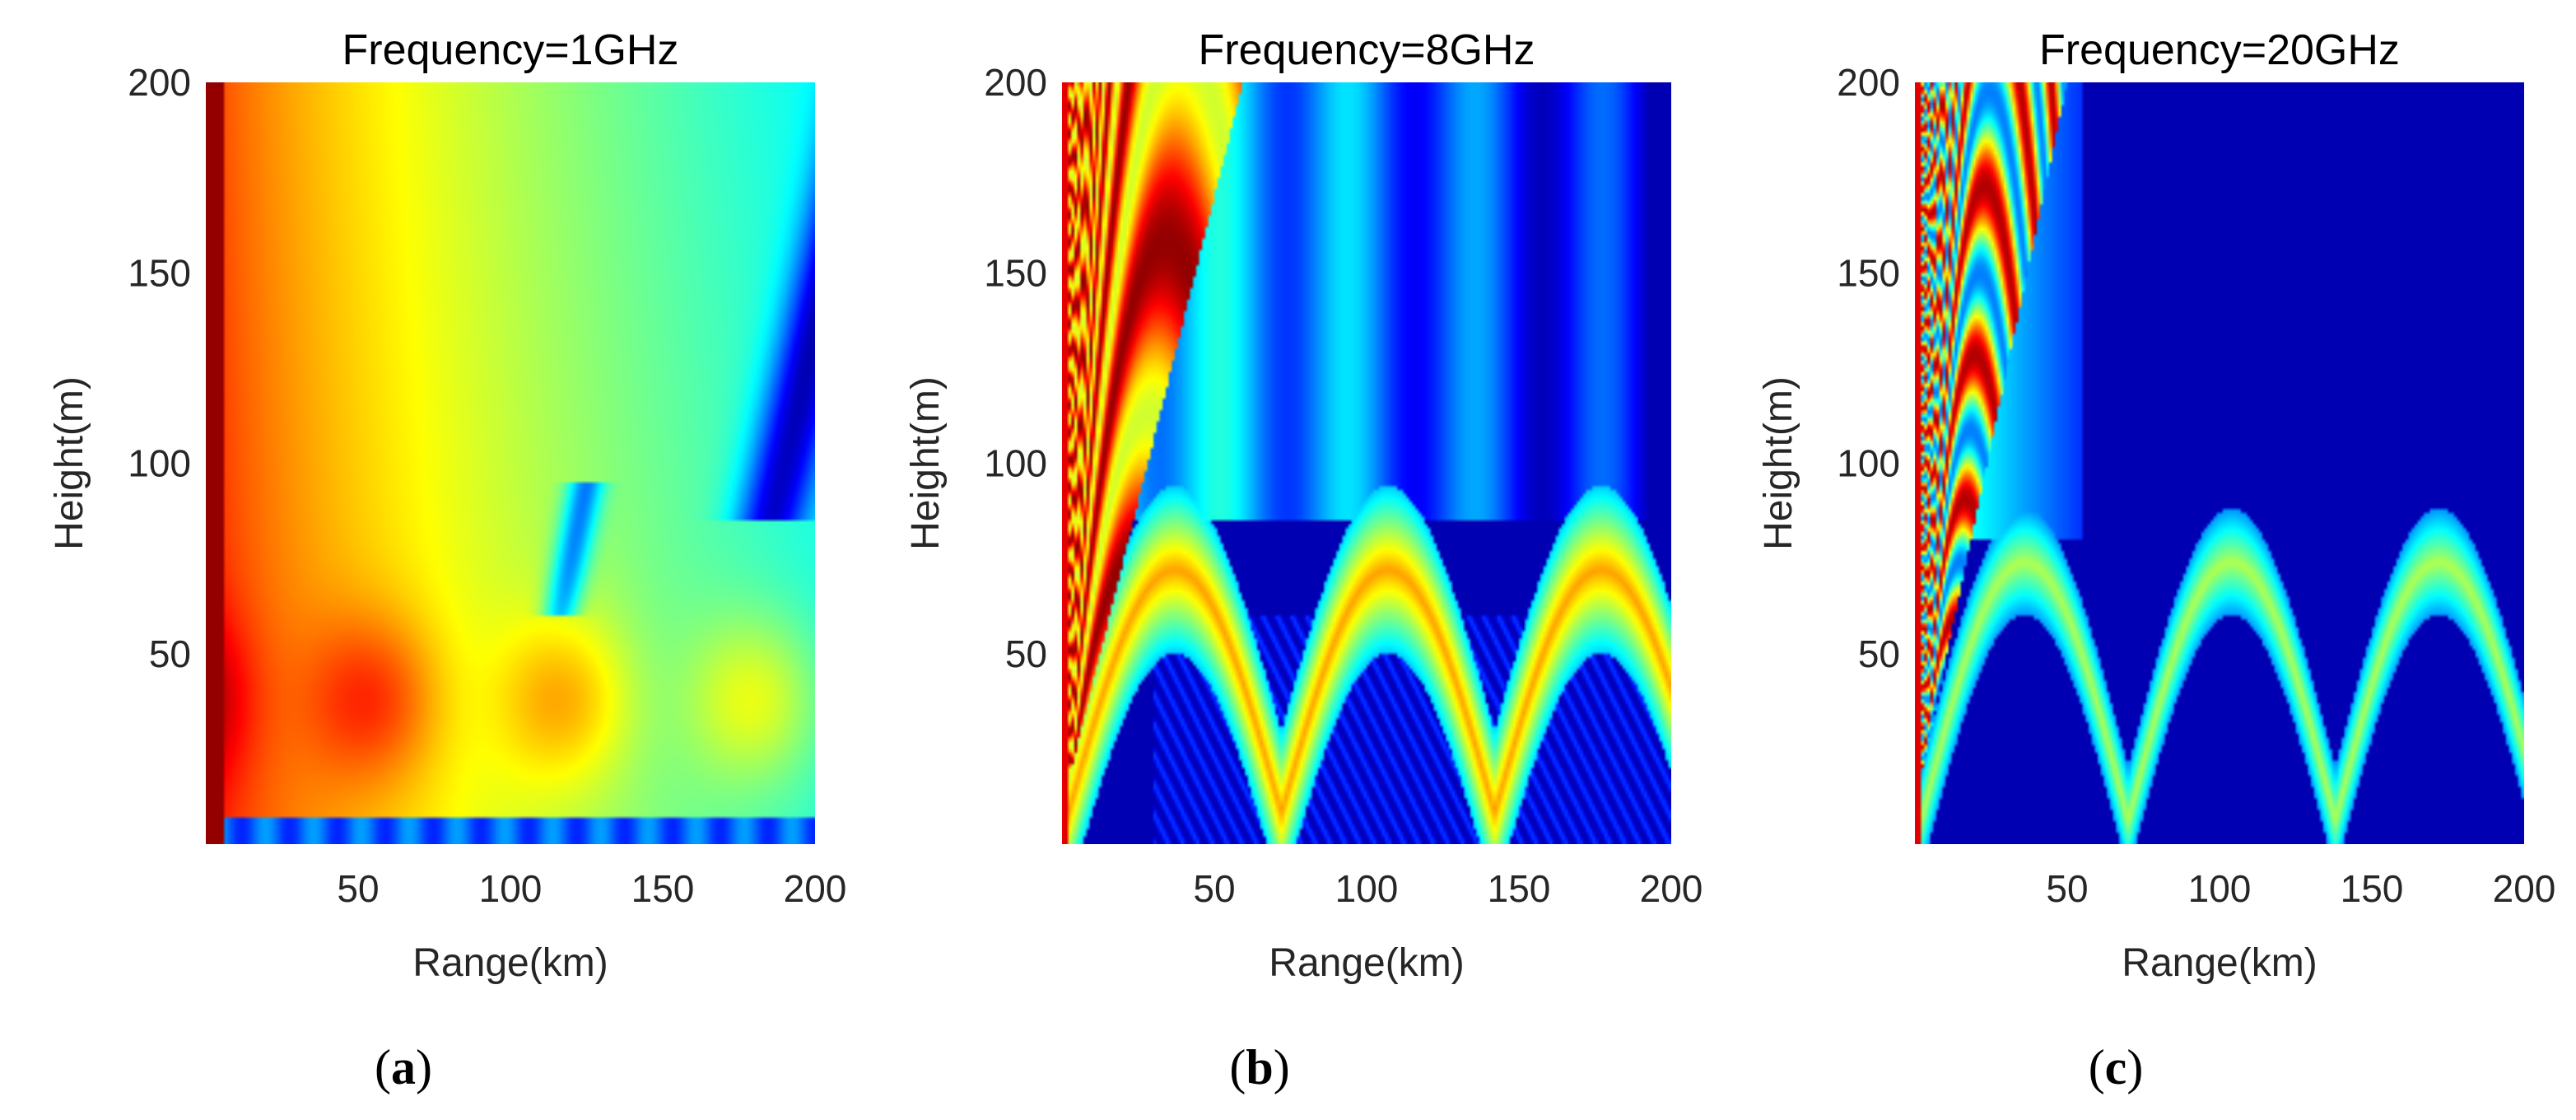  I want to click on chart-title-c: Frequency=20GHz, so click(2219, 50).